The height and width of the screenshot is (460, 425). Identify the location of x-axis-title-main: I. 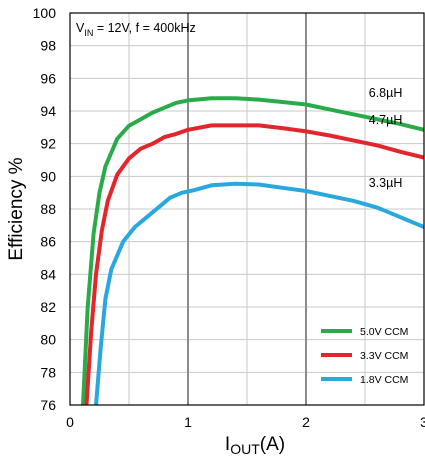
(227, 444).